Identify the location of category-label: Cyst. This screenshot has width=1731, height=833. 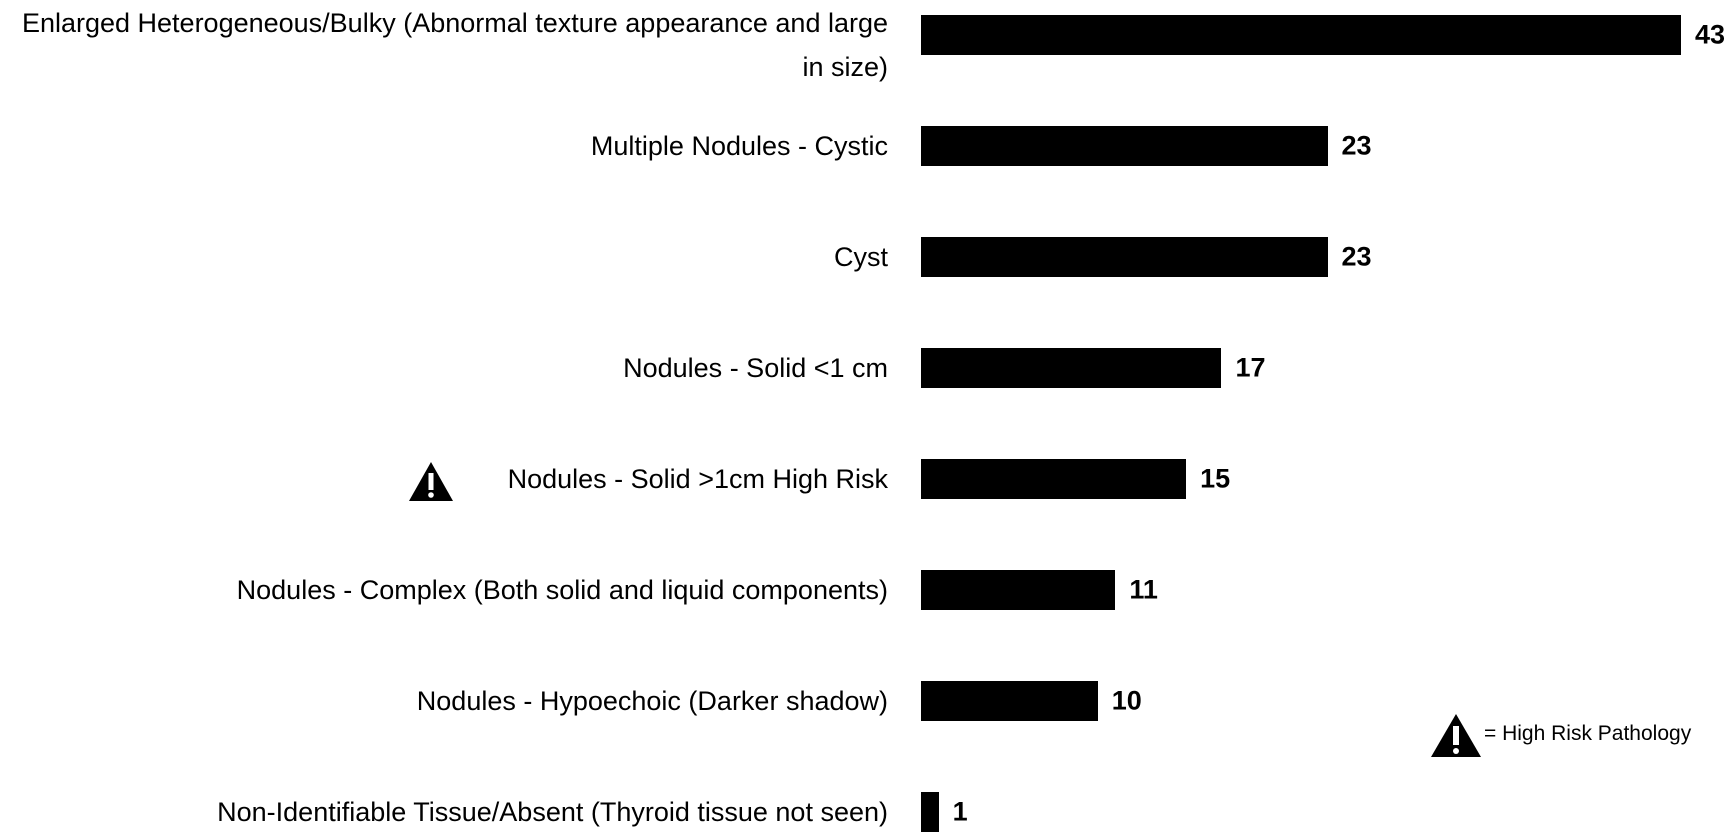
(861, 257).